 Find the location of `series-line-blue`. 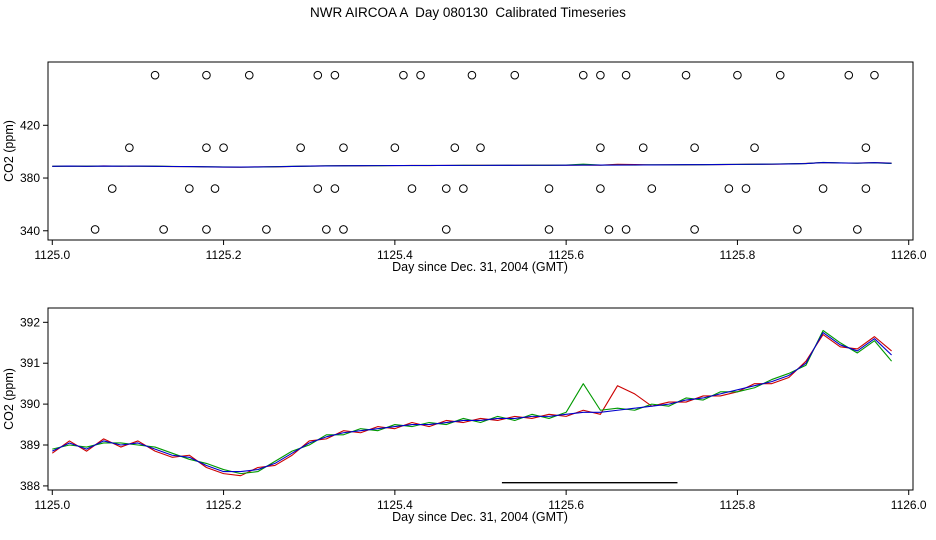

series-line-blue is located at coordinates (472, 164).